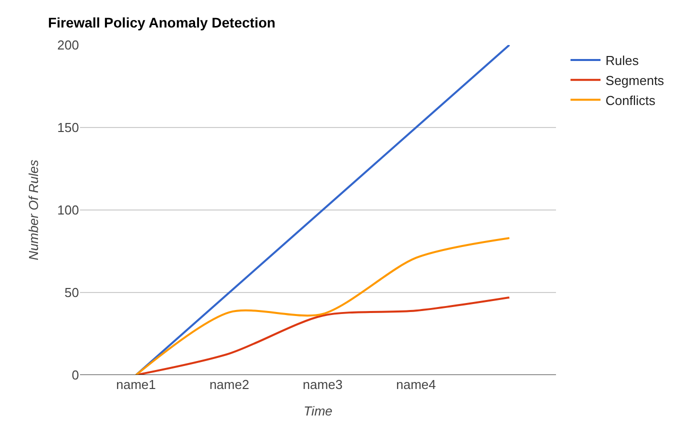 This screenshot has width=686, height=445. Describe the element at coordinates (68, 128) in the screenshot. I see `y-tick-label: 150` at that location.